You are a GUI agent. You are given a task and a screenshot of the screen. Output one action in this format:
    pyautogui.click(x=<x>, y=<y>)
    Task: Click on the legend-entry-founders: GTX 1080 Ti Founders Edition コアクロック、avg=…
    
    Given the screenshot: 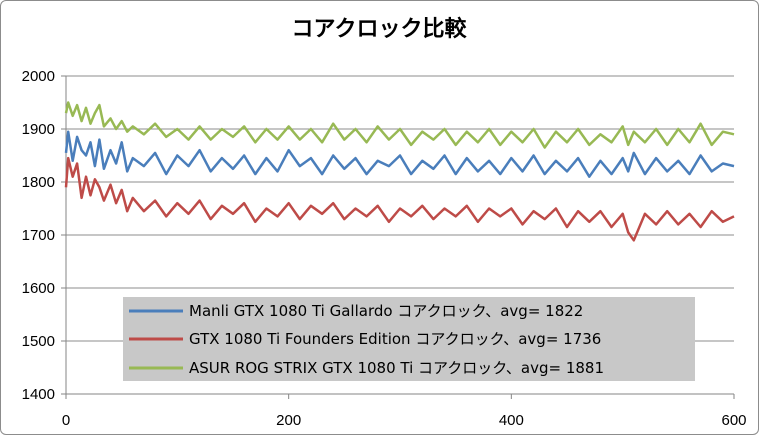 What is the action you would take?
    pyautogui.click(x=395, y=339)
    